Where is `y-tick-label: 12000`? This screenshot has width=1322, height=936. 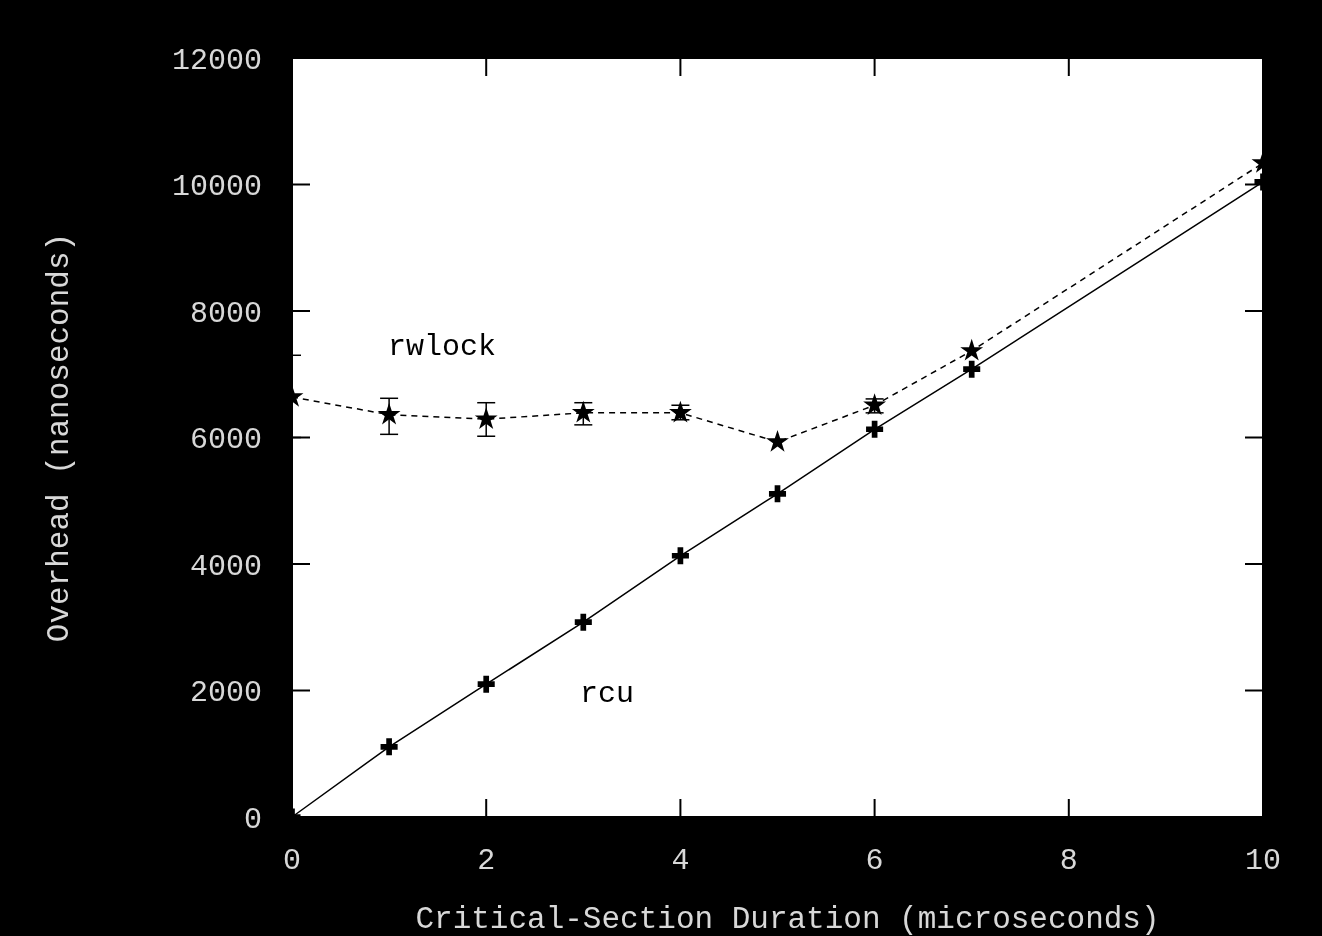
y-tick-label: 12000 is located at coordinates (216, 60).